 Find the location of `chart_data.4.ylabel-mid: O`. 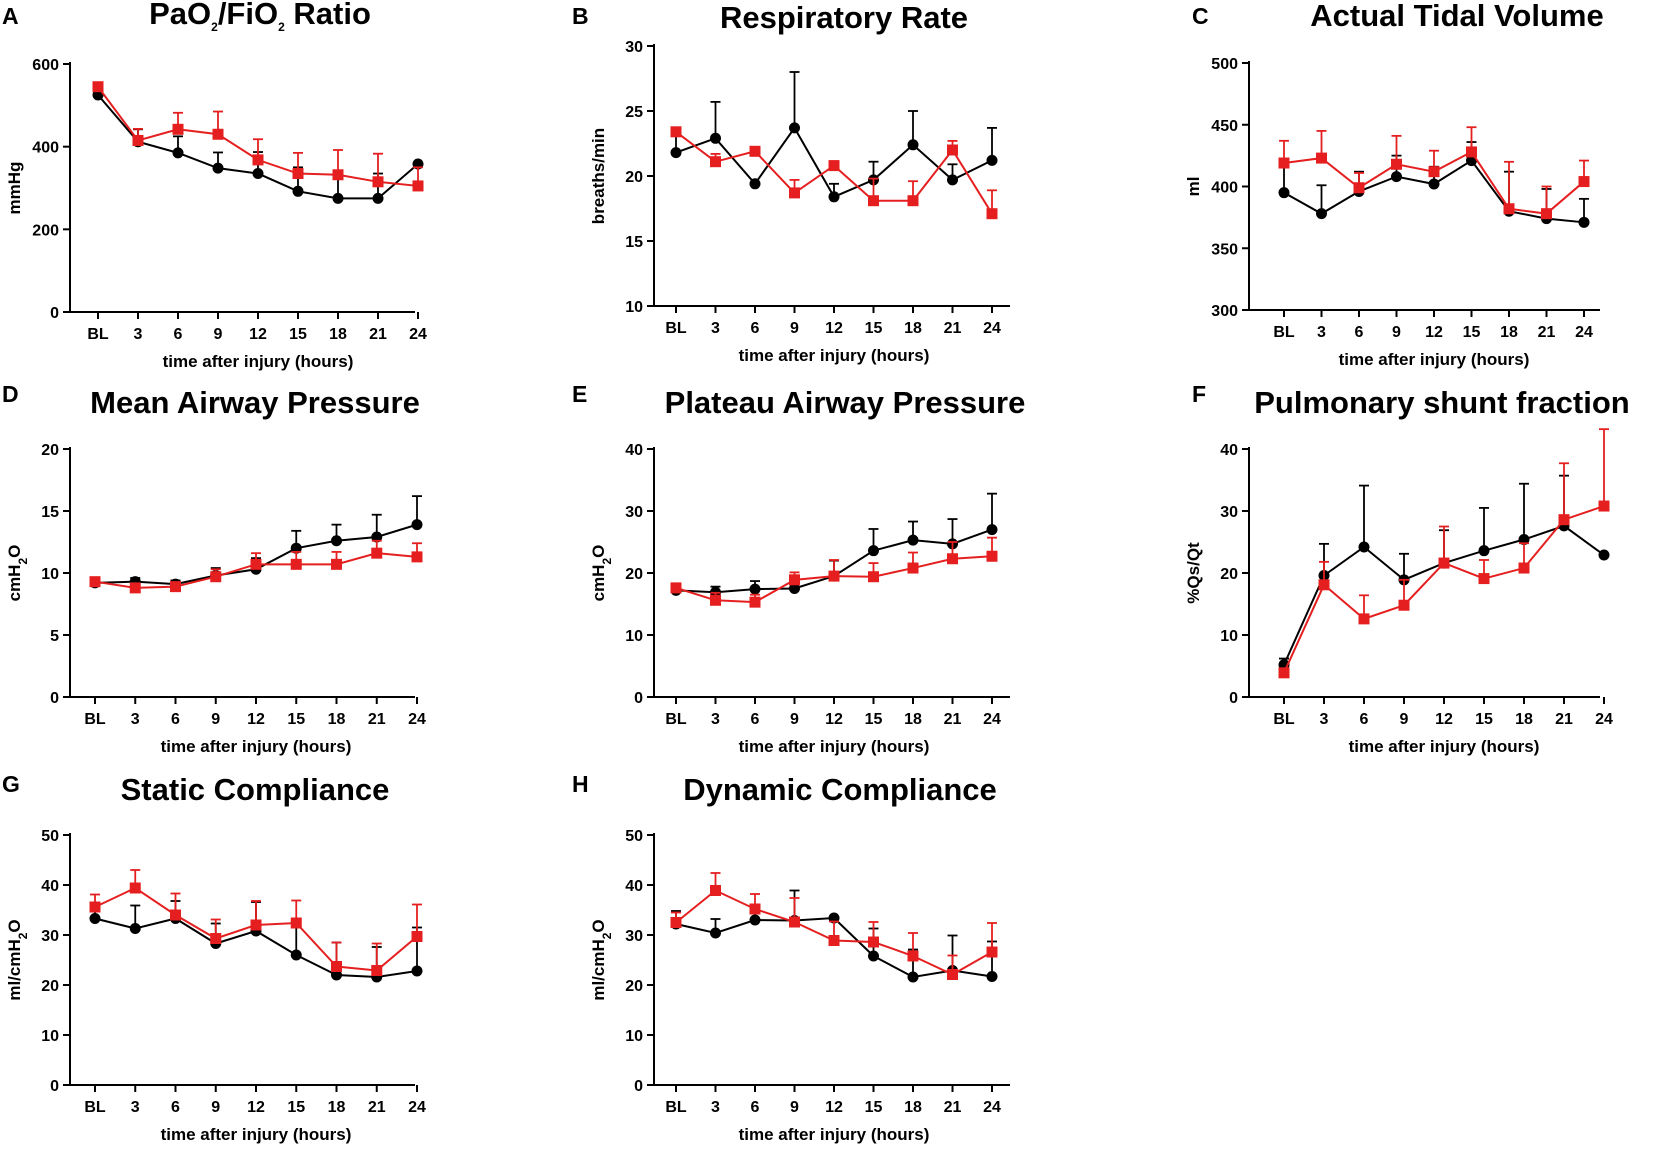

chart_data.4.ylabel-mid: O is located at coordinates (598, 551).